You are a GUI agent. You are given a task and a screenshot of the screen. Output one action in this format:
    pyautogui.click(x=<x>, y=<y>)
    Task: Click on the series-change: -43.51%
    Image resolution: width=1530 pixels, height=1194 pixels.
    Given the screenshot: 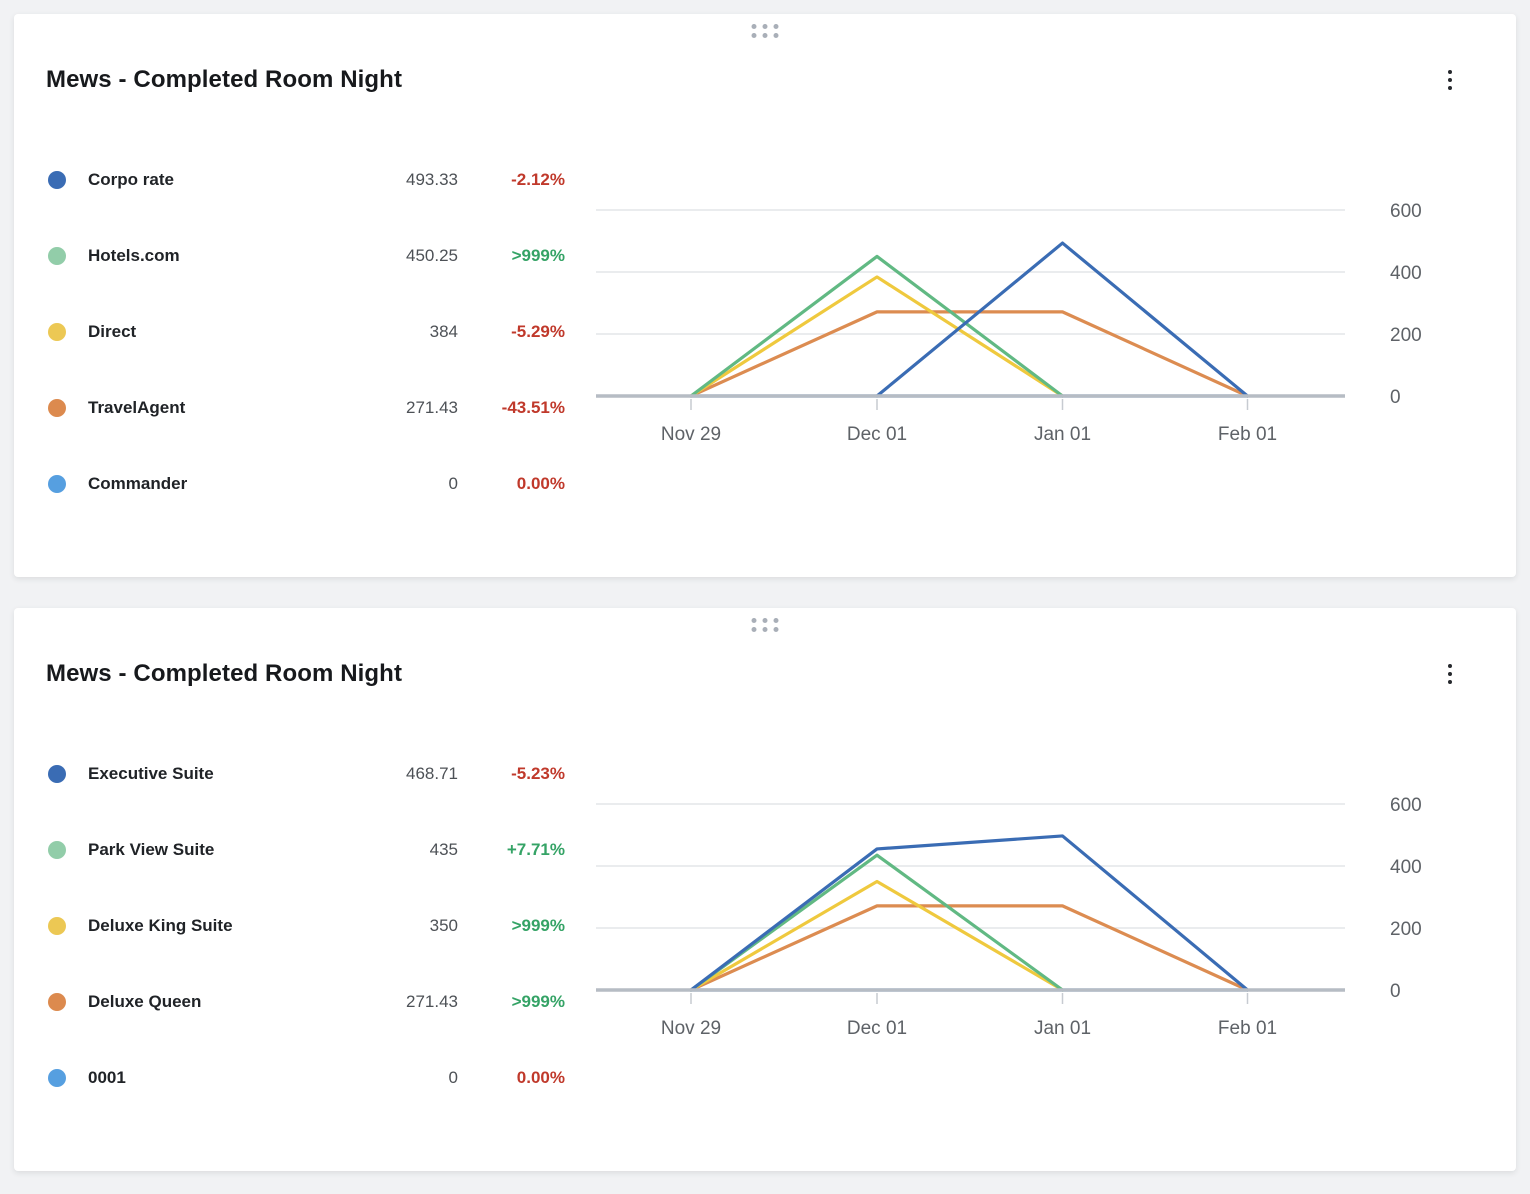 What is the action you would take?
    pyautogui.click(x=533, y=407)
    